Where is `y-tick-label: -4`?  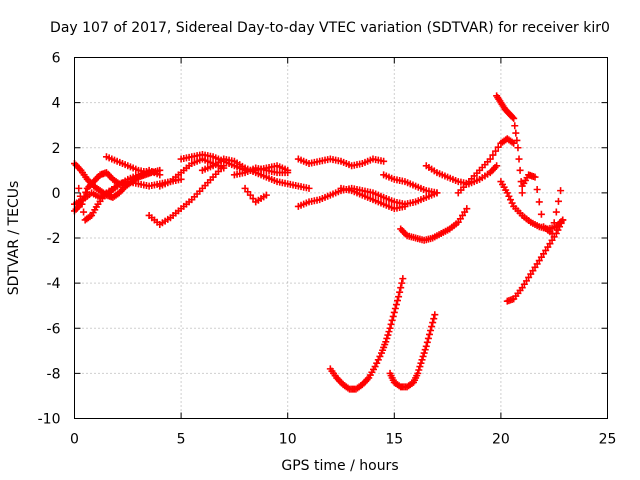
y-tick-label: -4 is located at coordinates (54, 284).